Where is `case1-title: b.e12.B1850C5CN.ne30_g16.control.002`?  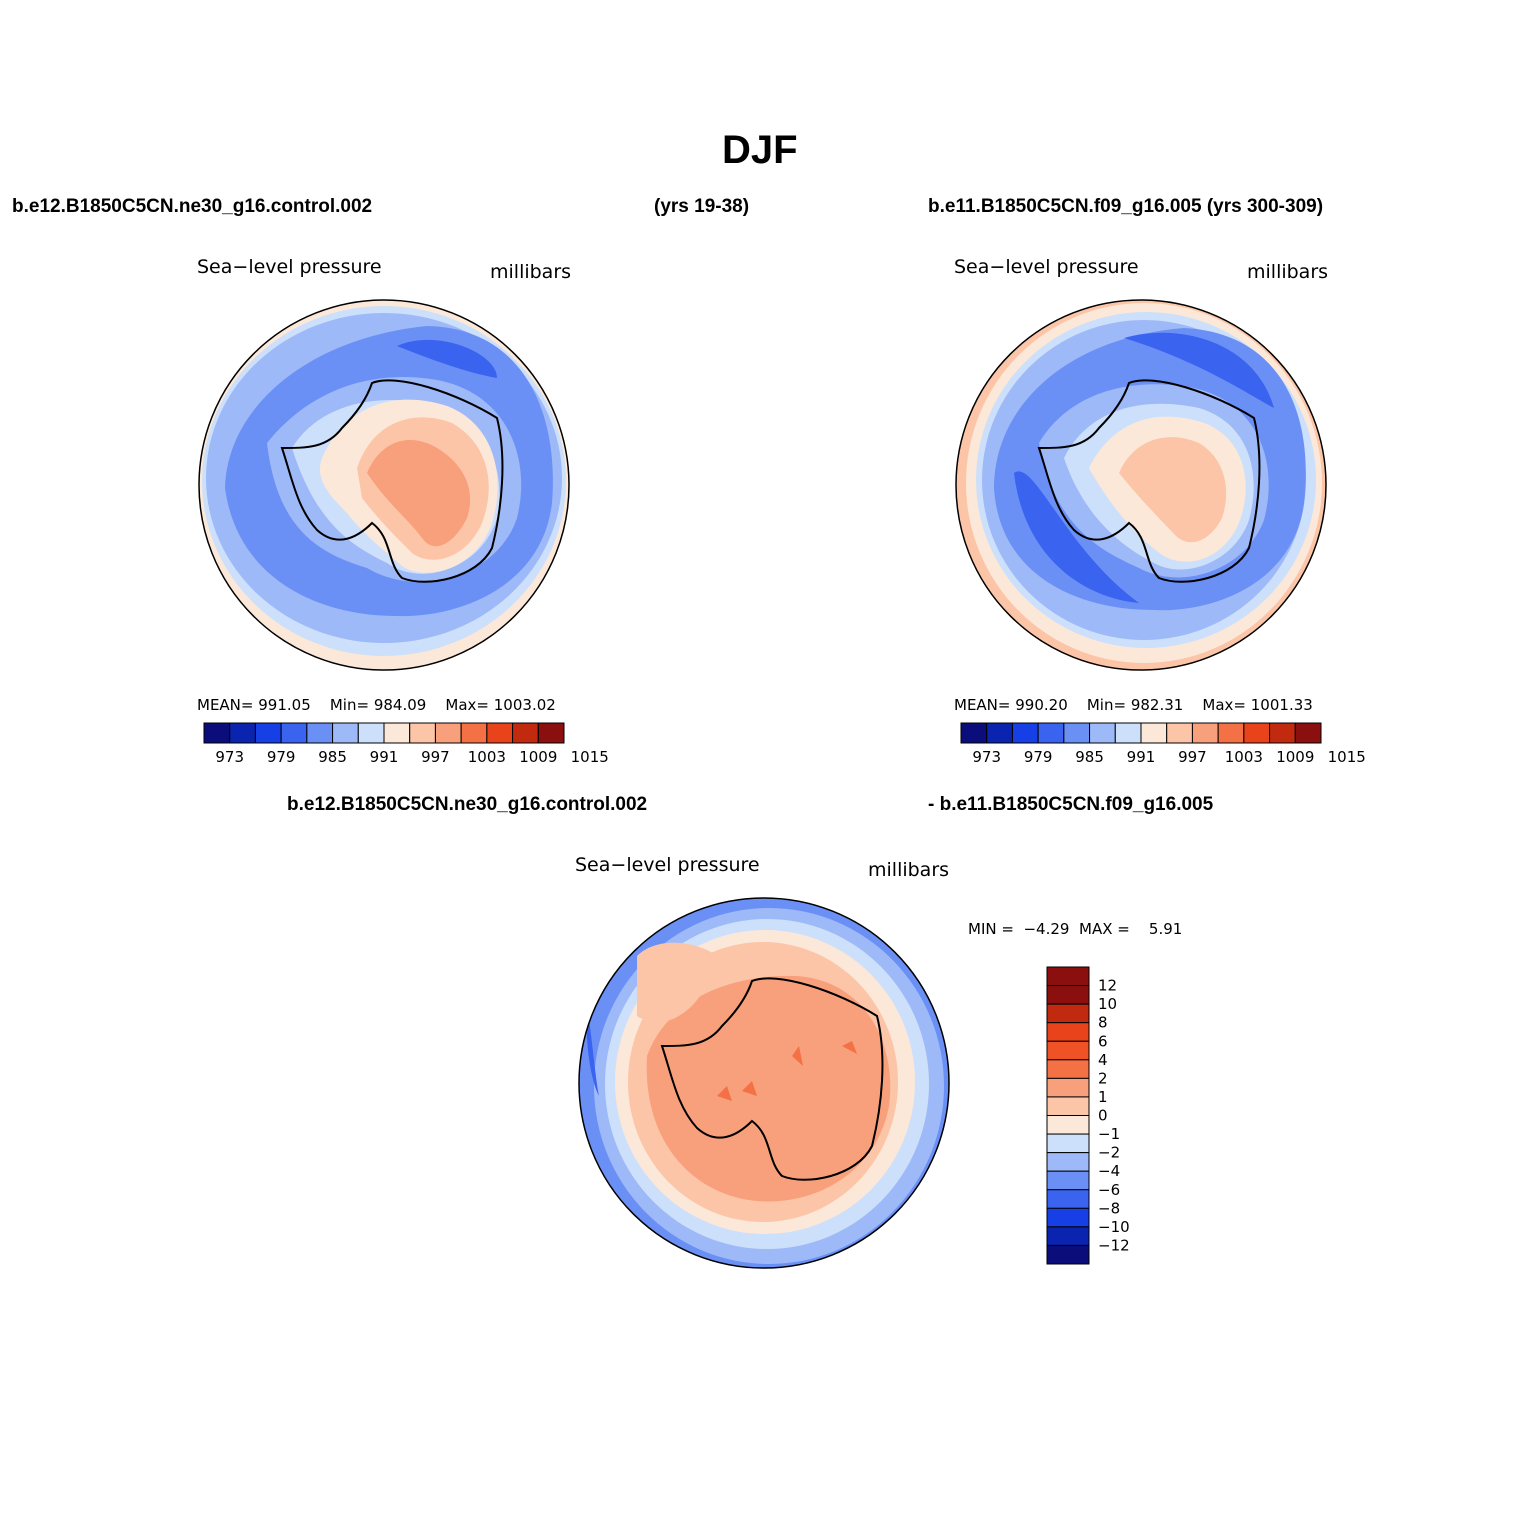
case1-title: b.e12.B1850C5CN.ne30_g16.control.002 is located at coordinates (192, 206).